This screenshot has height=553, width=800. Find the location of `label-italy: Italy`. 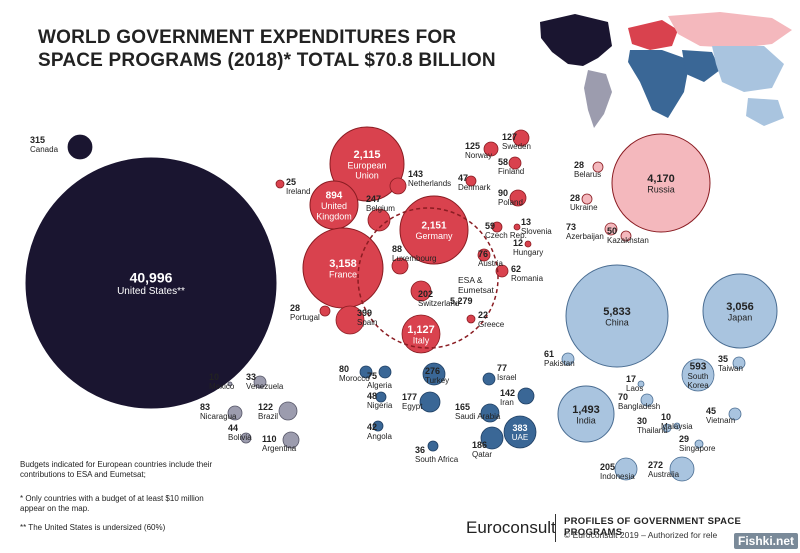

label-italy: Italy is located at coordinates (421, 340).